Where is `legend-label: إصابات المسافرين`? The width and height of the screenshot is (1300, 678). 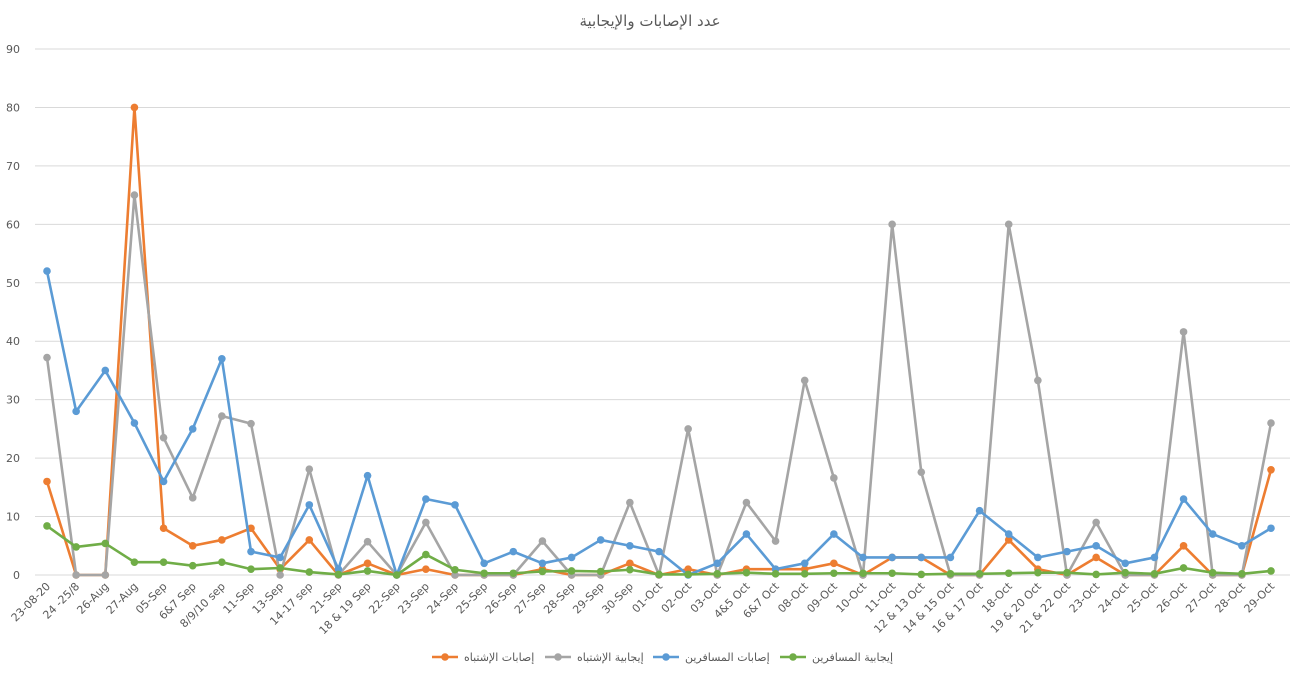 legend-label: إصابات المسافرين is located at coordinates (727, 657).